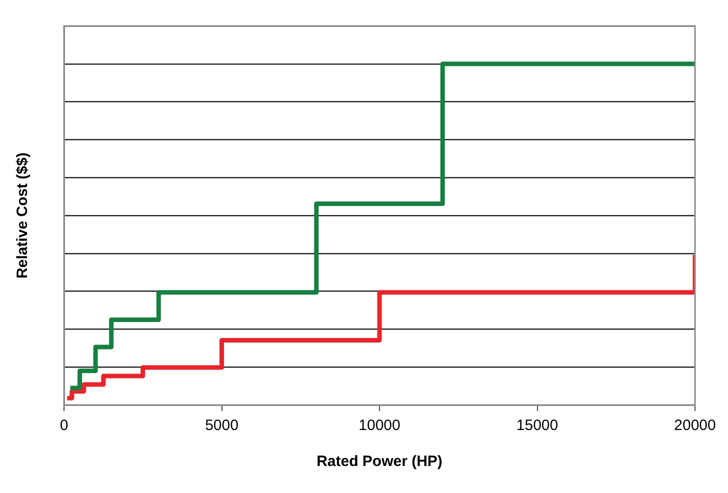 This screenshot has height=493, width=728. I want to click on x-axis-title: Rated Power (HP), so click(379, 461).